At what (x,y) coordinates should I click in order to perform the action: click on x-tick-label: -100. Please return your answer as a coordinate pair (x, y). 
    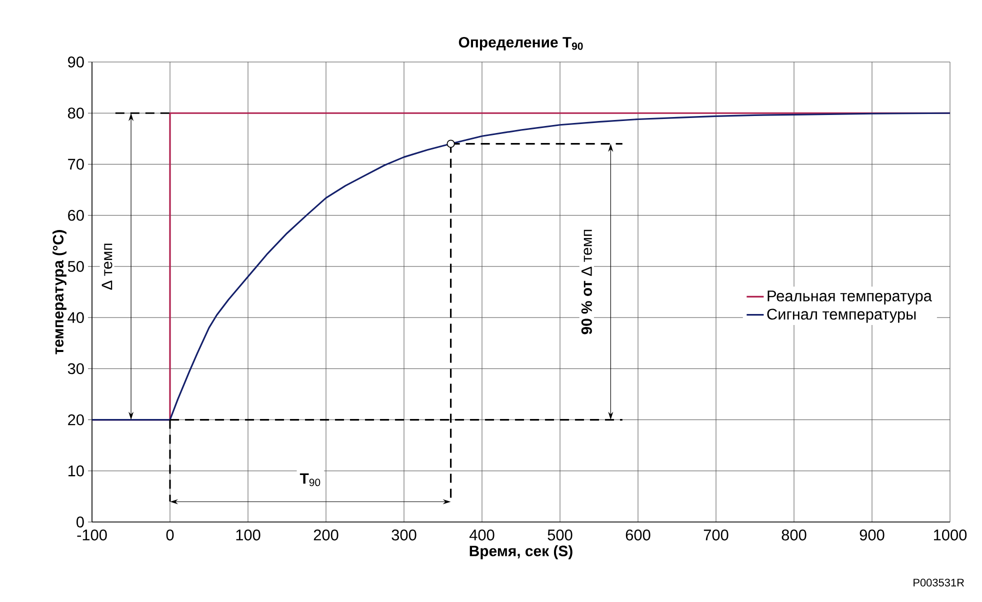
    Looking at the image, I should click on (92, 535).